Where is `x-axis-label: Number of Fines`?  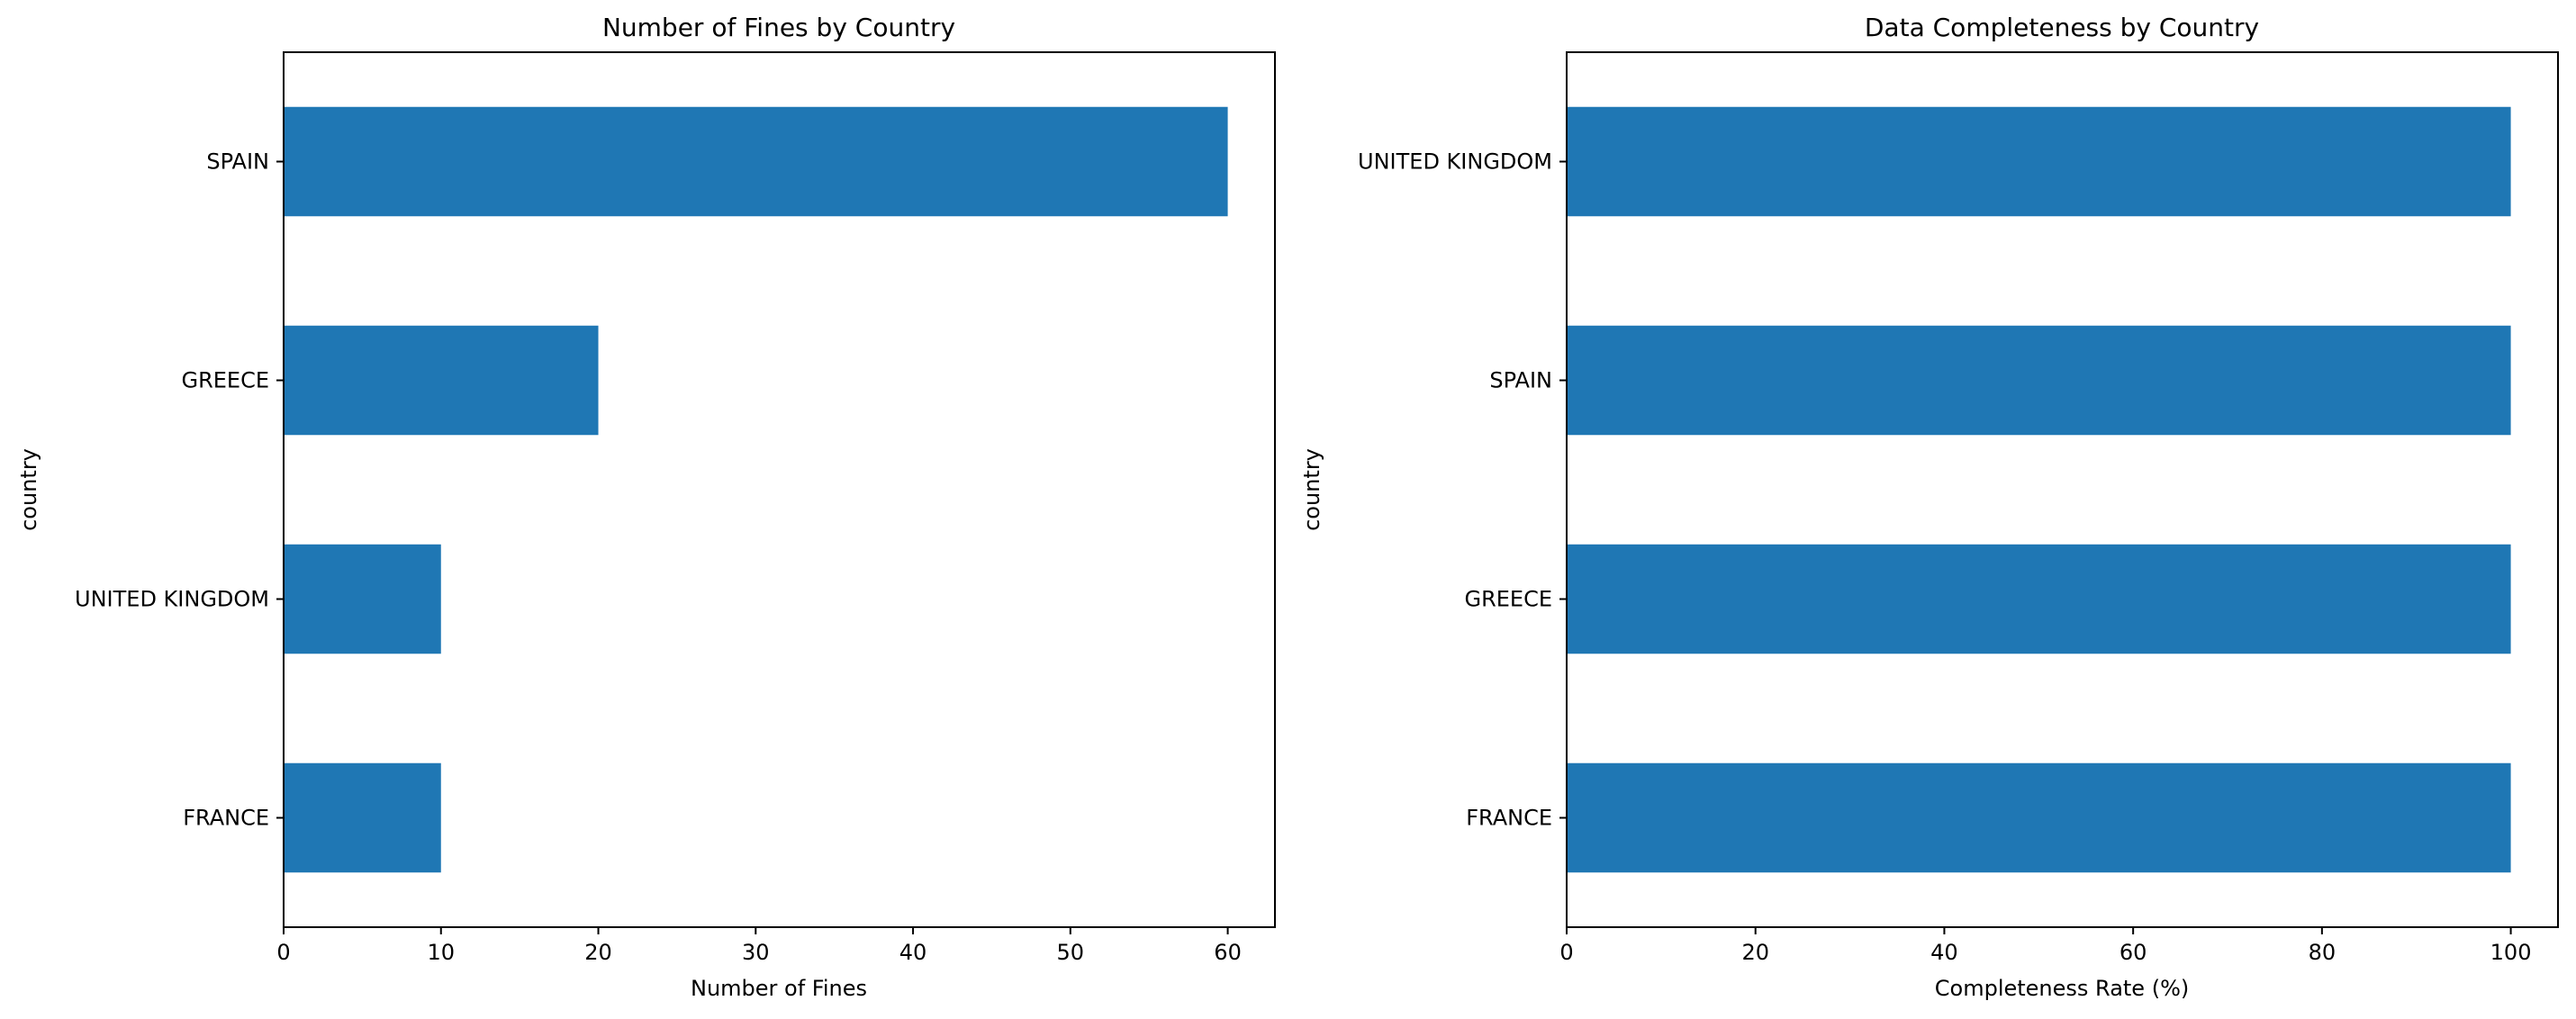 x-axis-label: Number of Fines is located at coordinates (779, 988).